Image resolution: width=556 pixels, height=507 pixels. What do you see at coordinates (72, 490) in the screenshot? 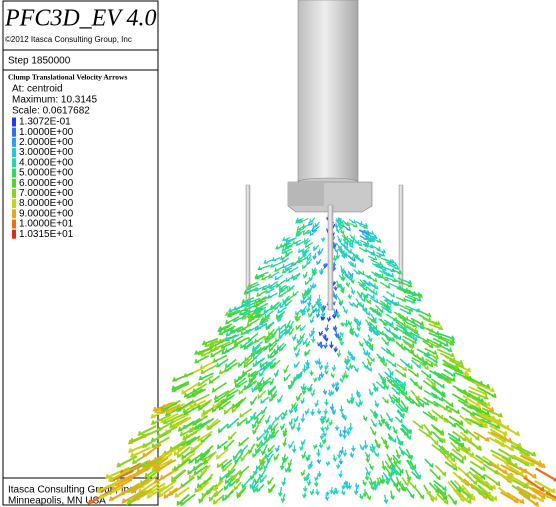
I see `footer-line: Itasca Consulting Group, Inc.` at bounding box center [72, 490].